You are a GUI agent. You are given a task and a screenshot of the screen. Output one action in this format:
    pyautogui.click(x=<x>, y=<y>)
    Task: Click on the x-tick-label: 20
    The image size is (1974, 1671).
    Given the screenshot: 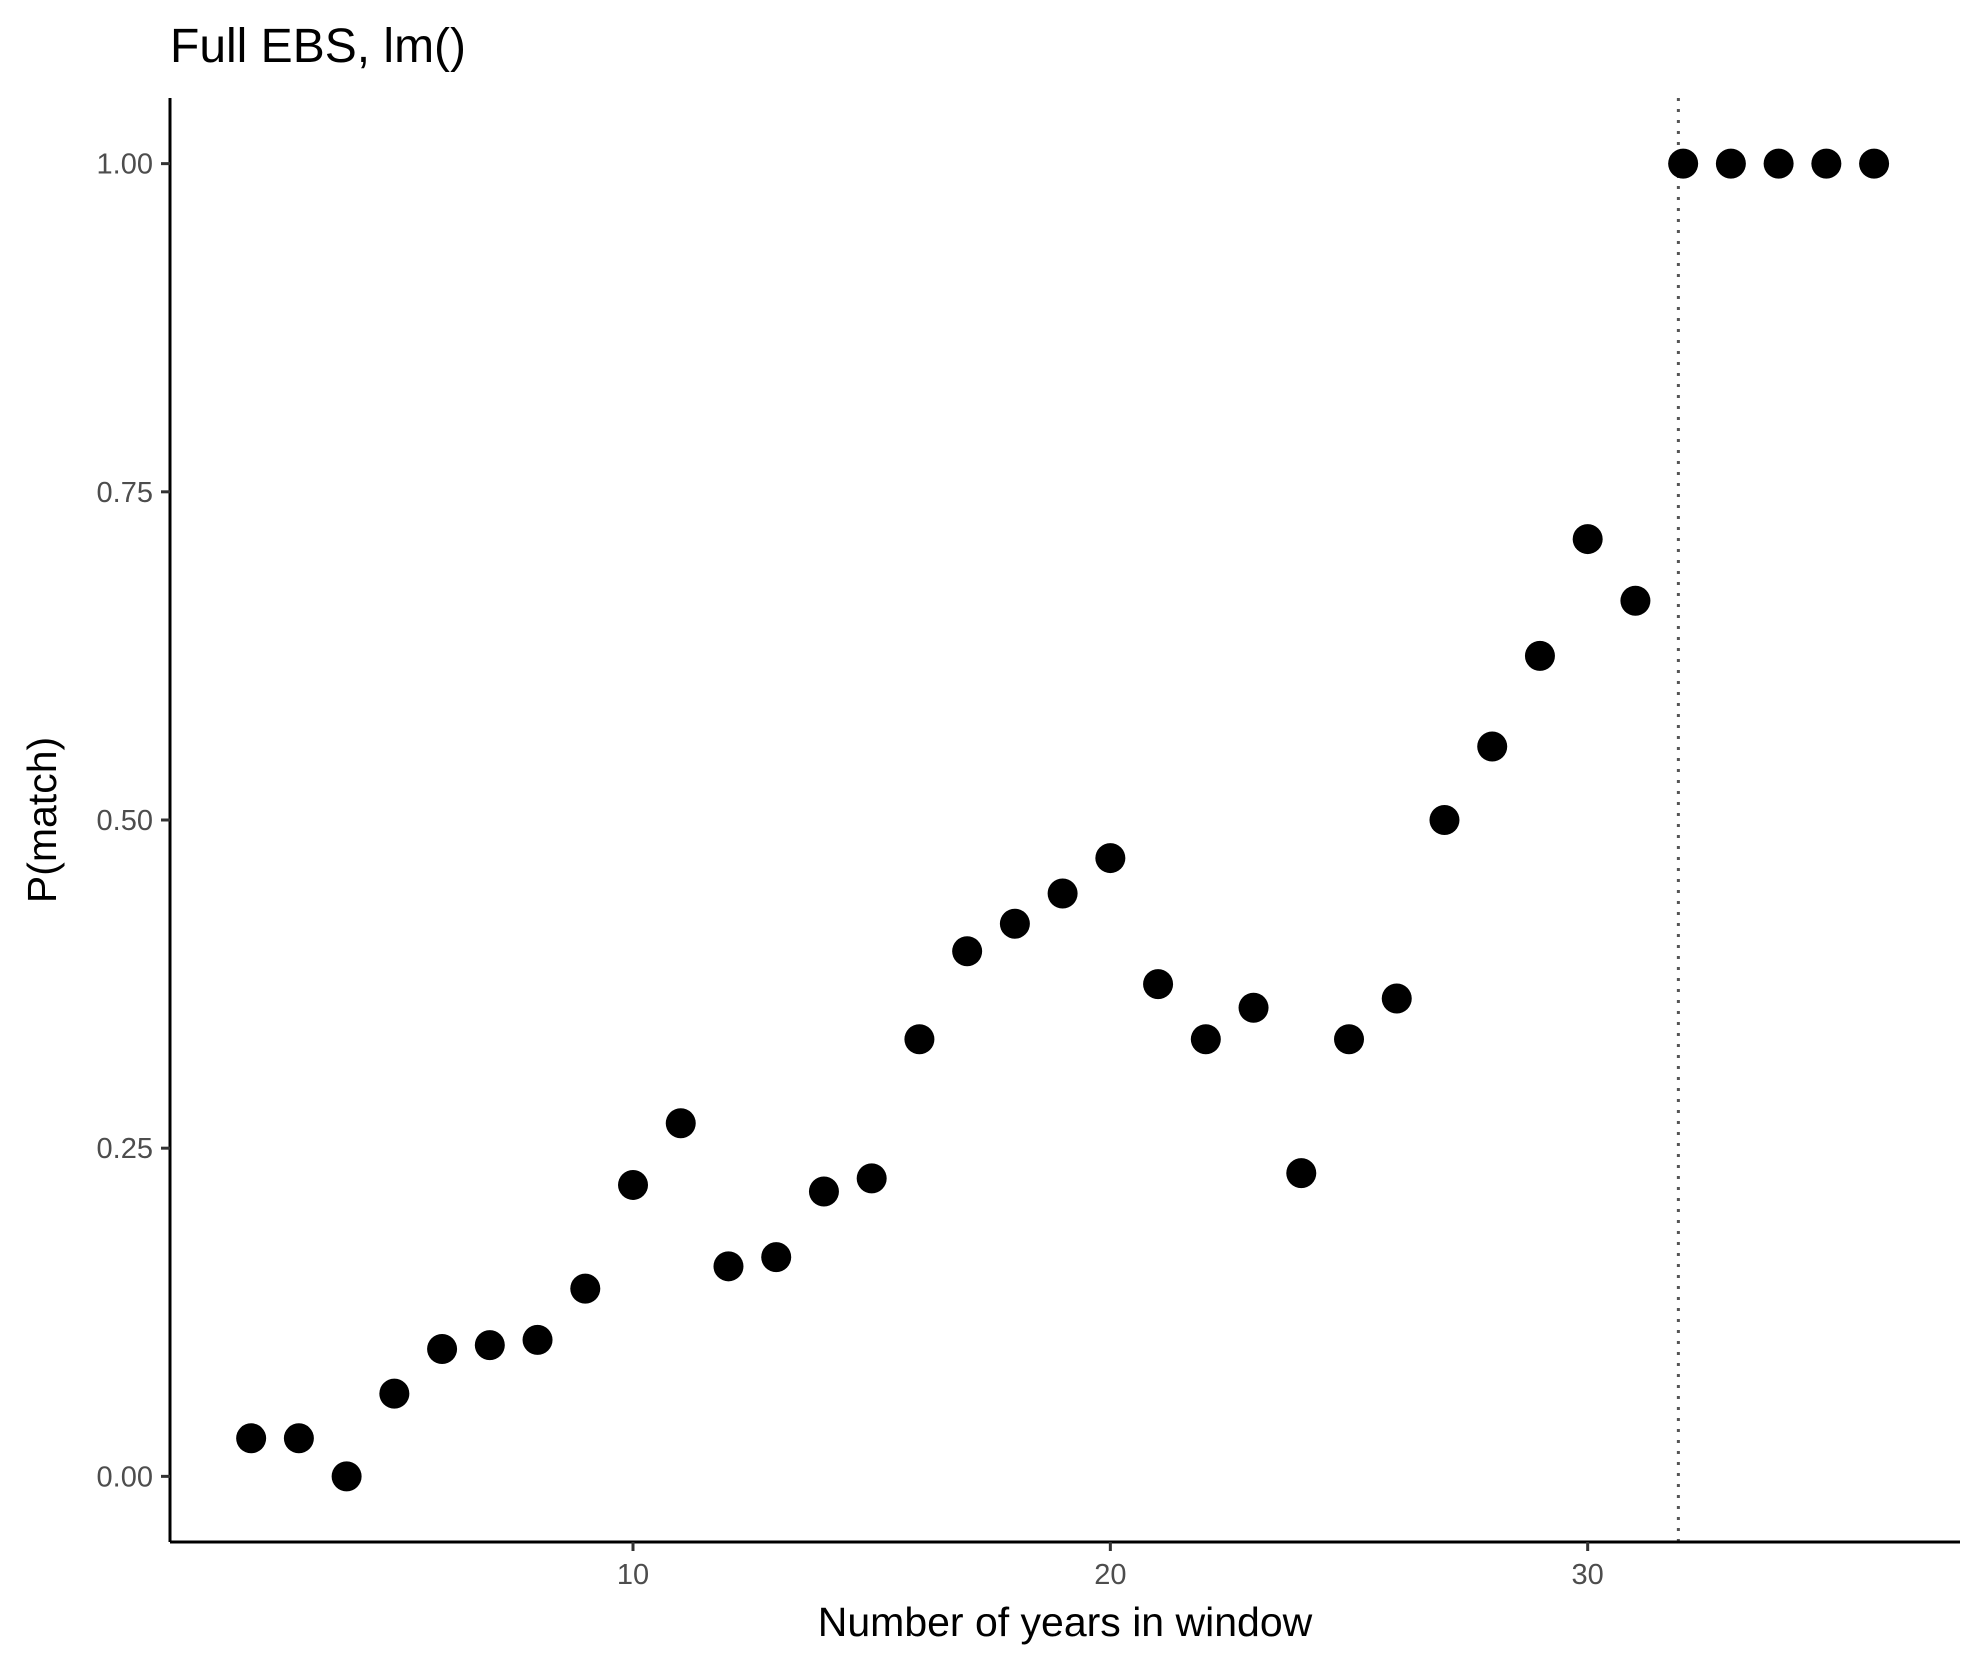 What is the action you would take?
    pyautogui.click(x=1110, y=1575)
    